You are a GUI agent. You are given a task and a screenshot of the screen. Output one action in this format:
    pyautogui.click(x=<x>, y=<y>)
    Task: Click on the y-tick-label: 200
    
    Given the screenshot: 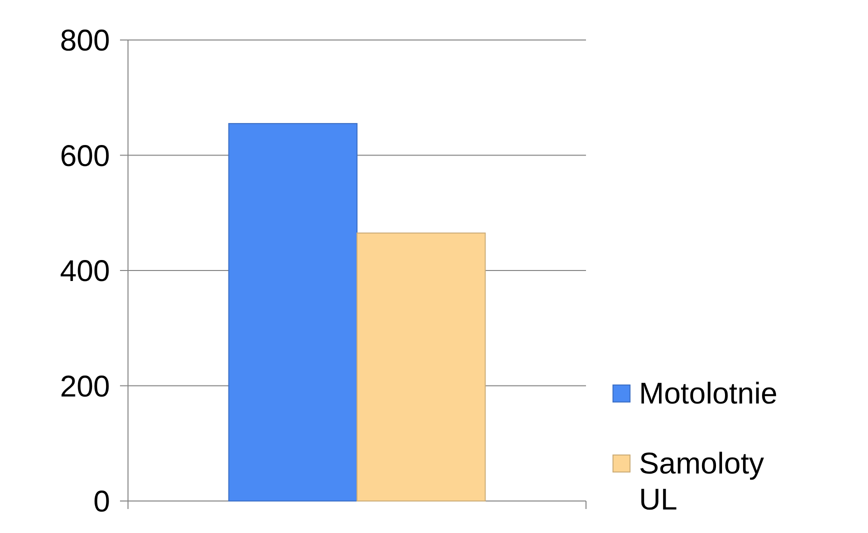 What is the action you would take?
    pyautogui.click(x=85, y=387)
    